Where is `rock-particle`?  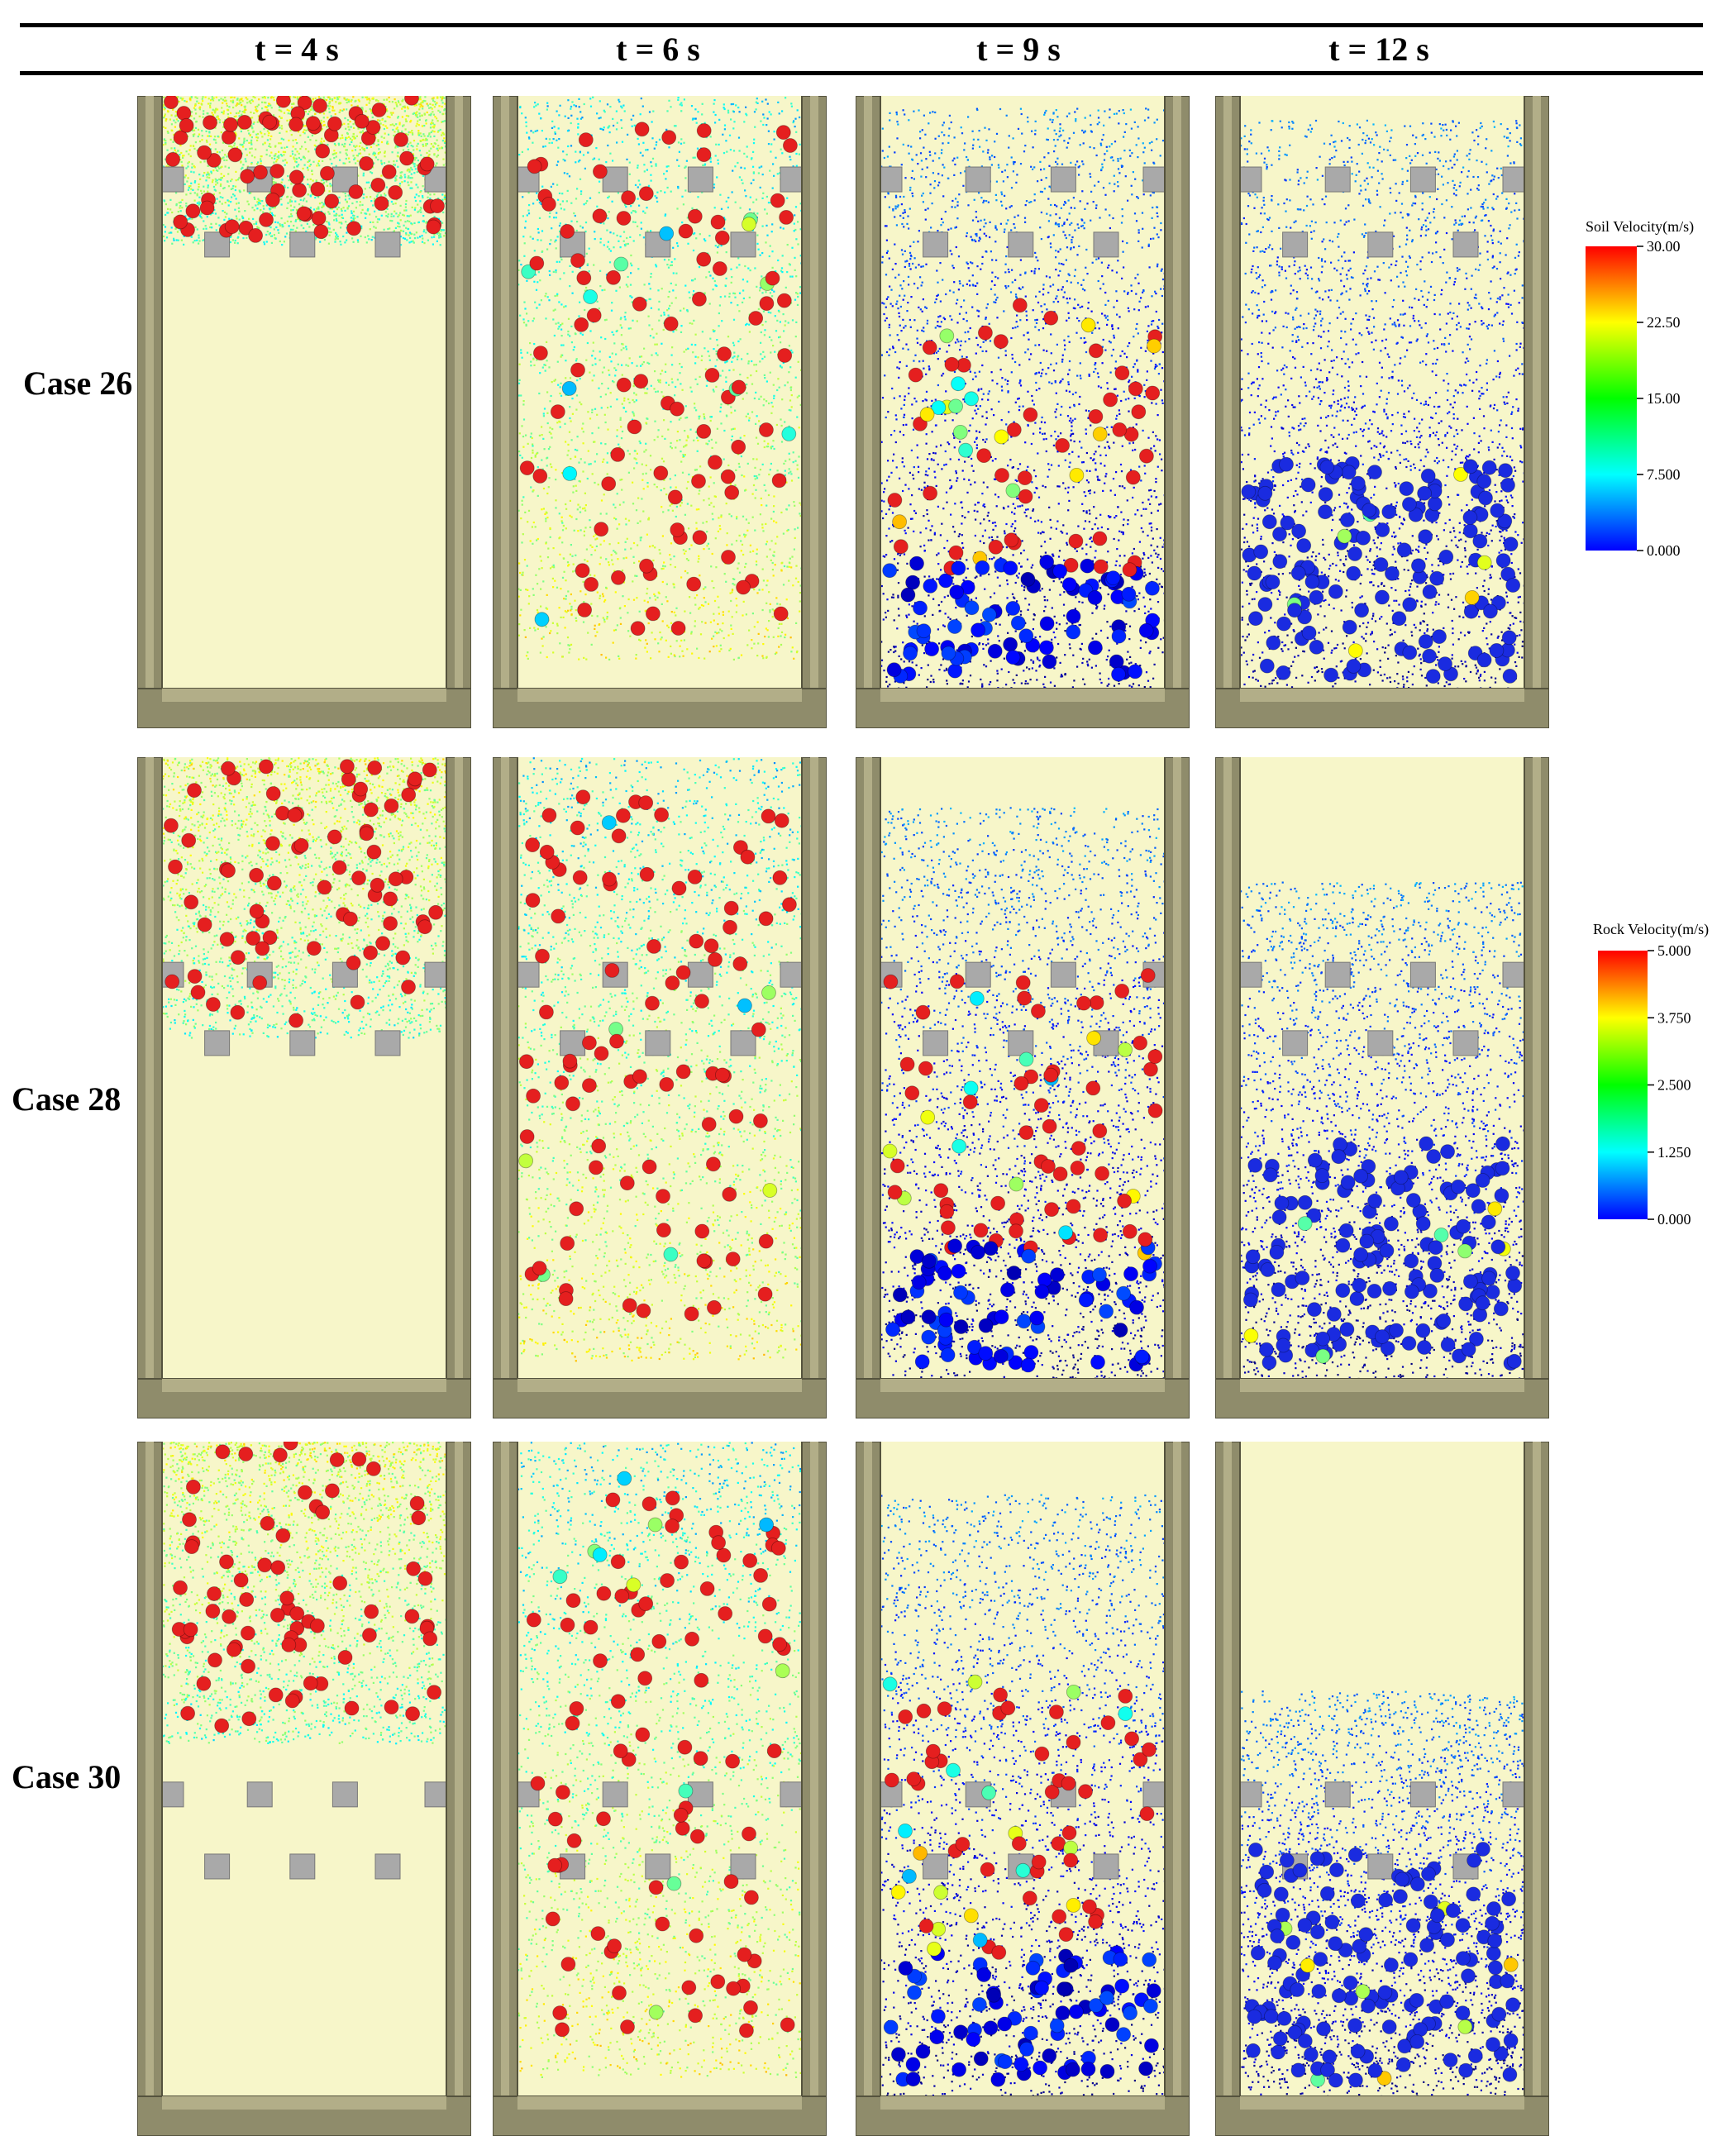
rock-particle is located at coordinates (207, 208).